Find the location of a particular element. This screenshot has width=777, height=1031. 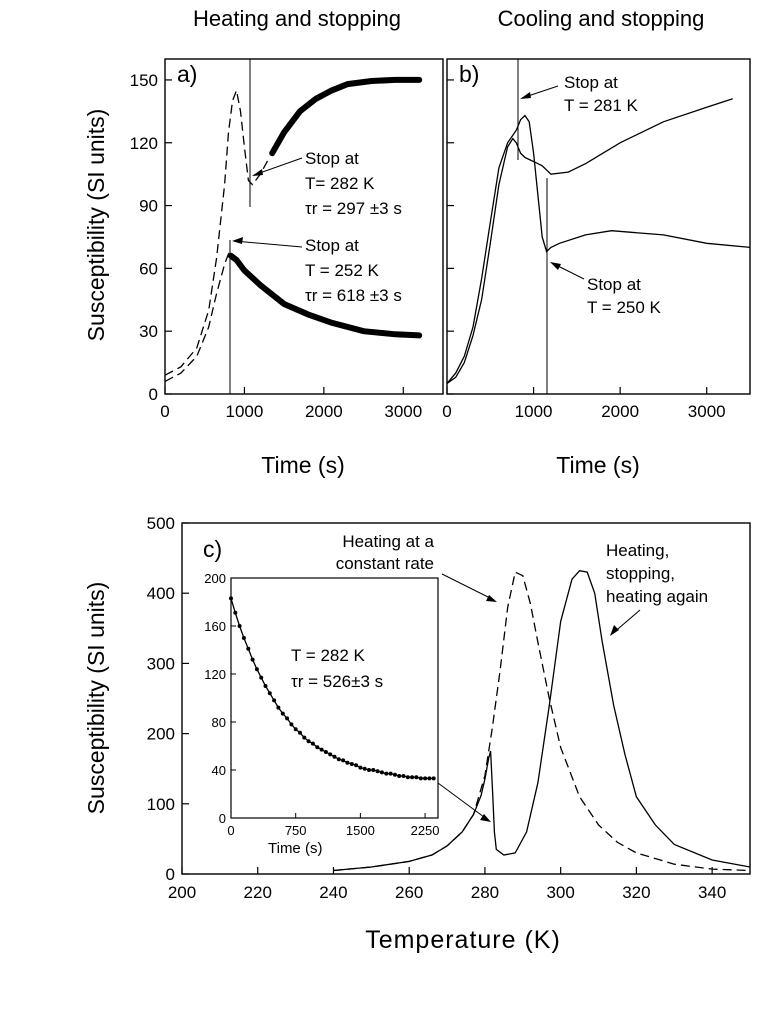

inset-xtick-label: 0 is located at coordinates (230, 830).